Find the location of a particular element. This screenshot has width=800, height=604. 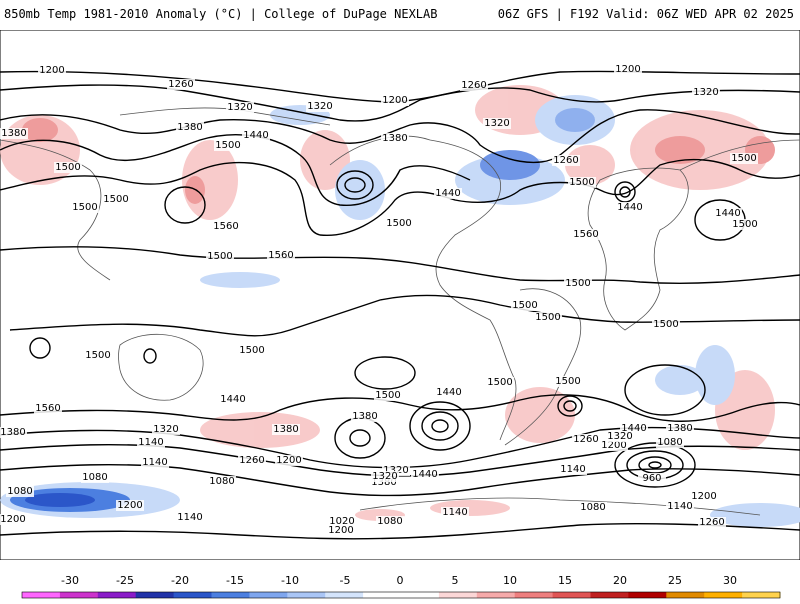

colorbar-outline is located at coordinates (401, 595).